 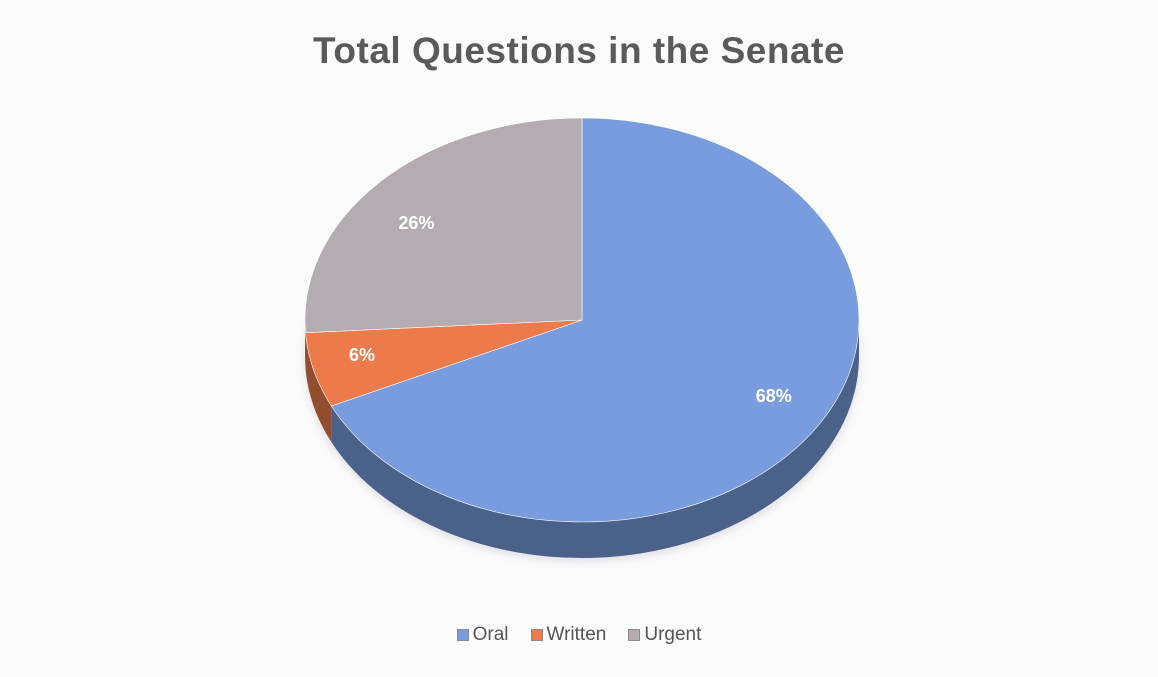 I want to click on legend-item-written: Written, so click(x=568, y=635).